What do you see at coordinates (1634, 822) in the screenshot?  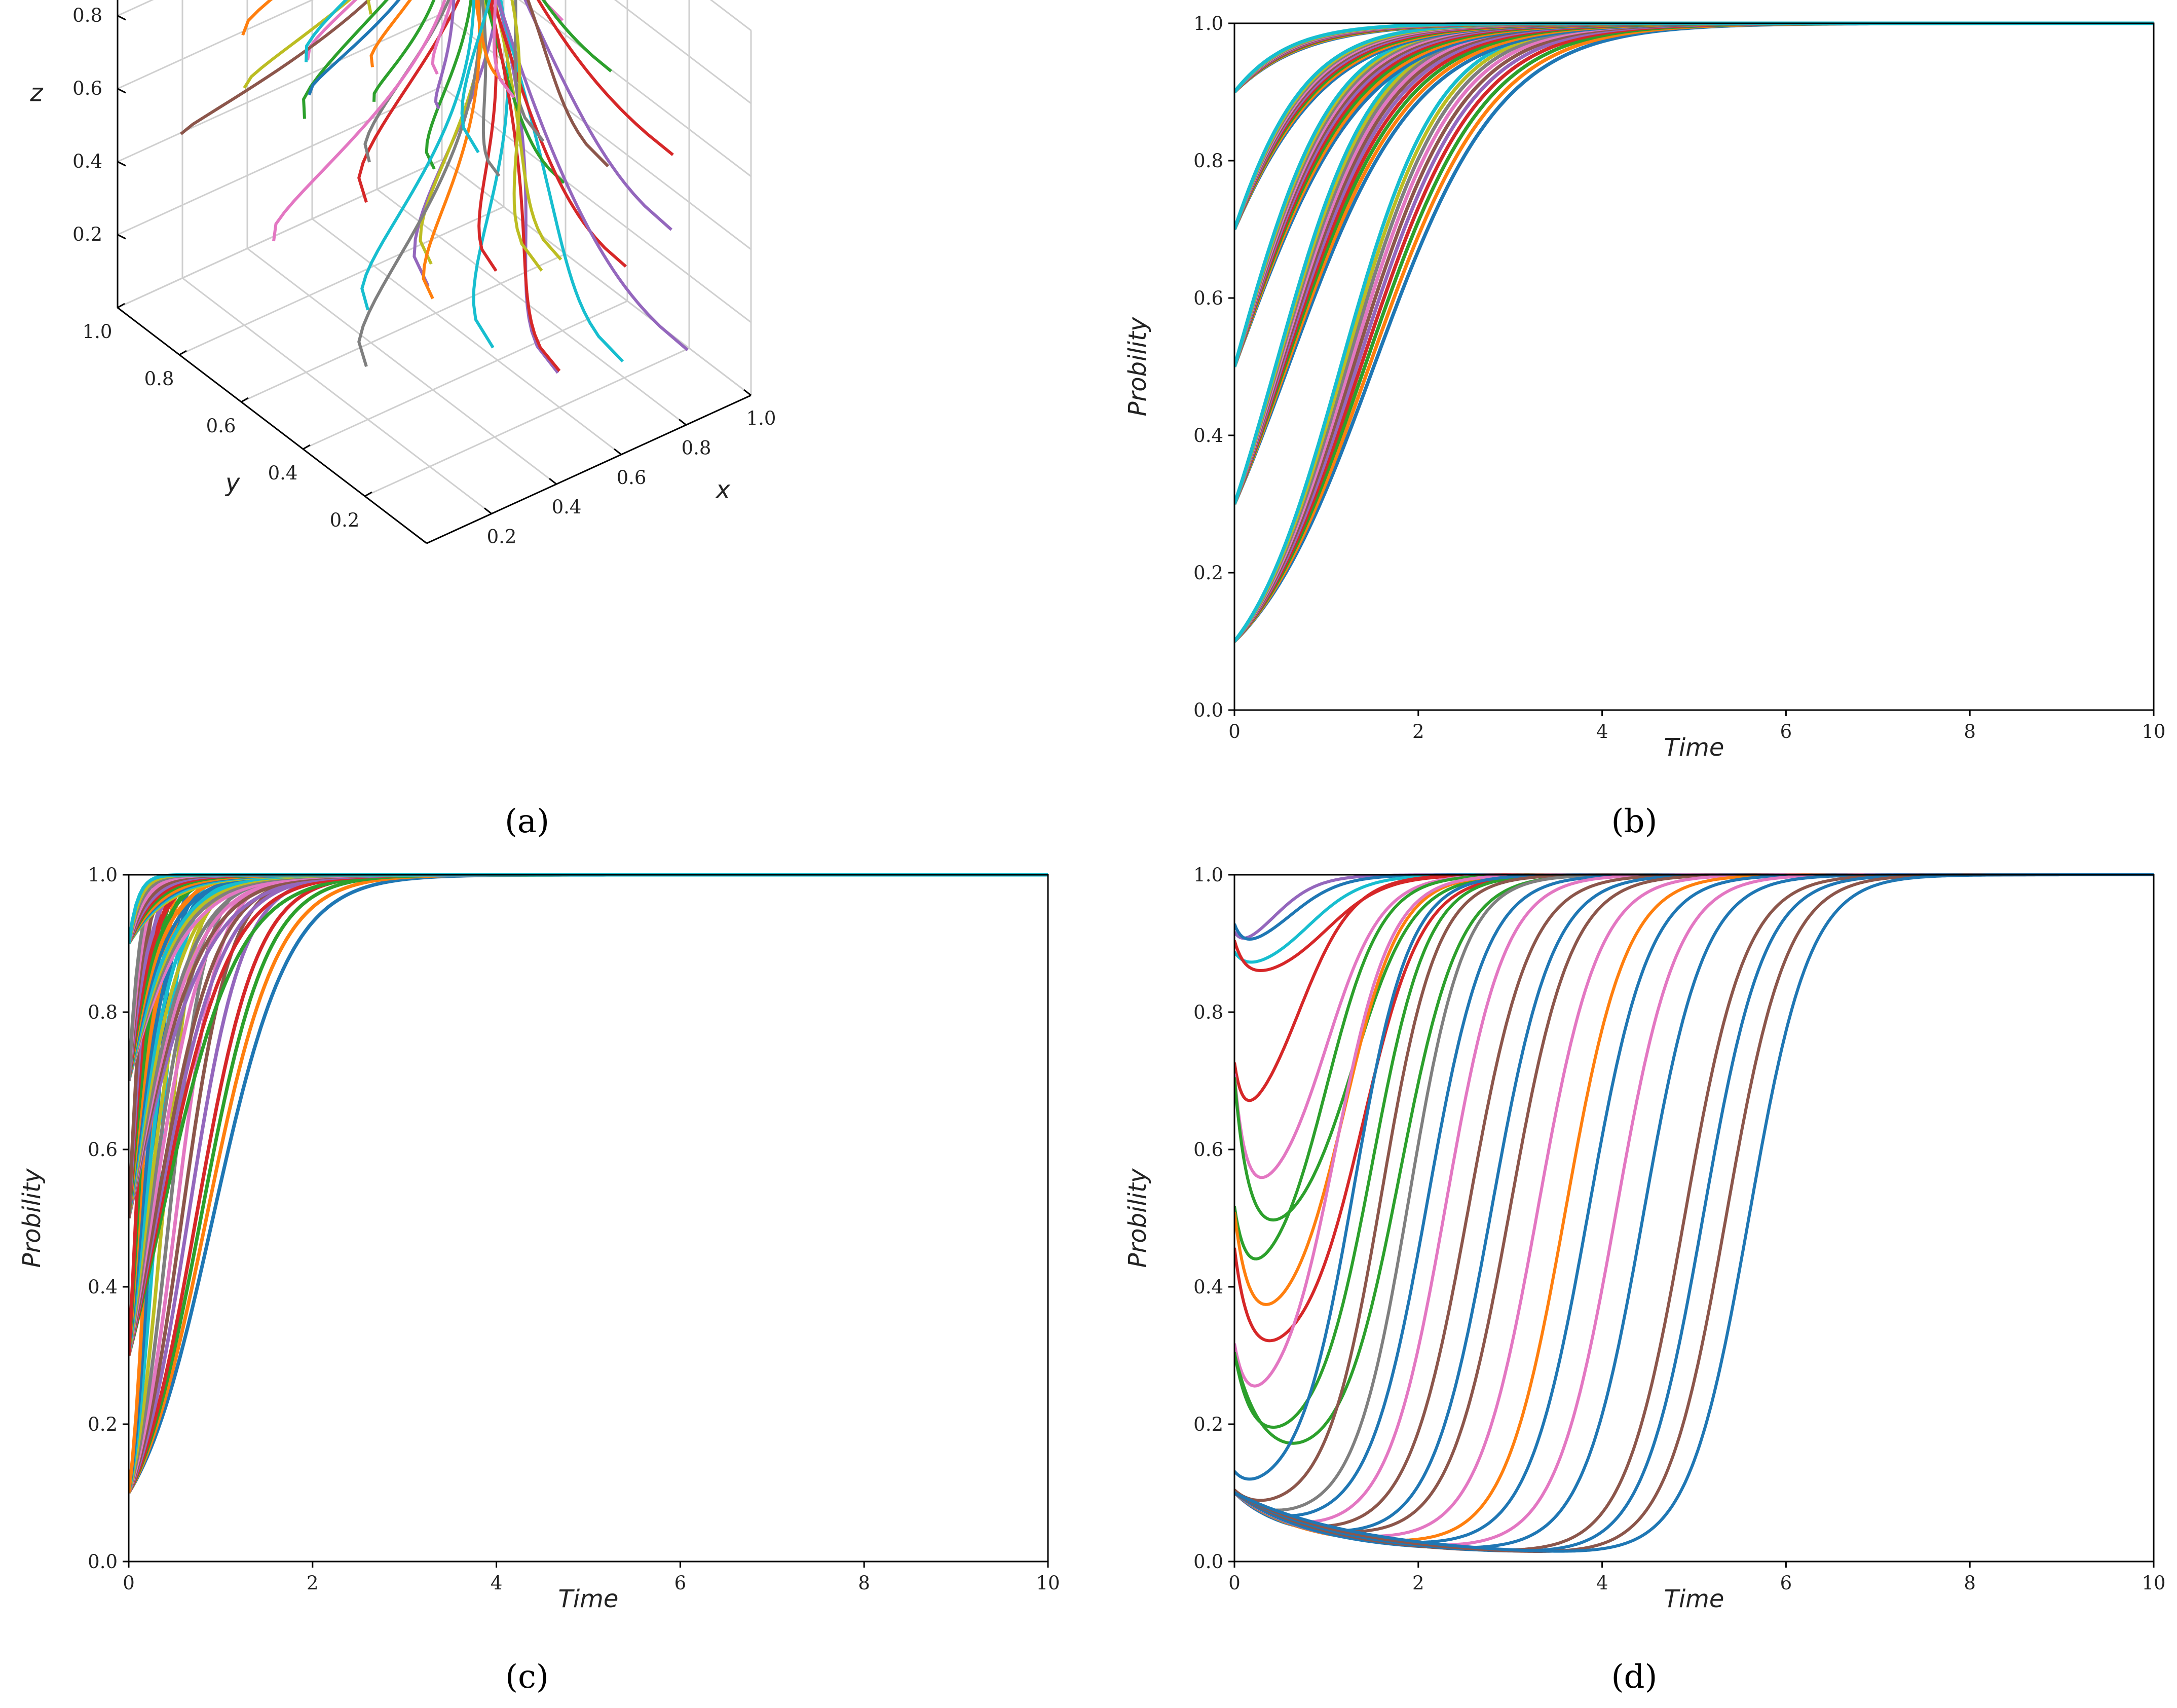 I see `caption-b: (b)` at bounding box center [1634, 822].